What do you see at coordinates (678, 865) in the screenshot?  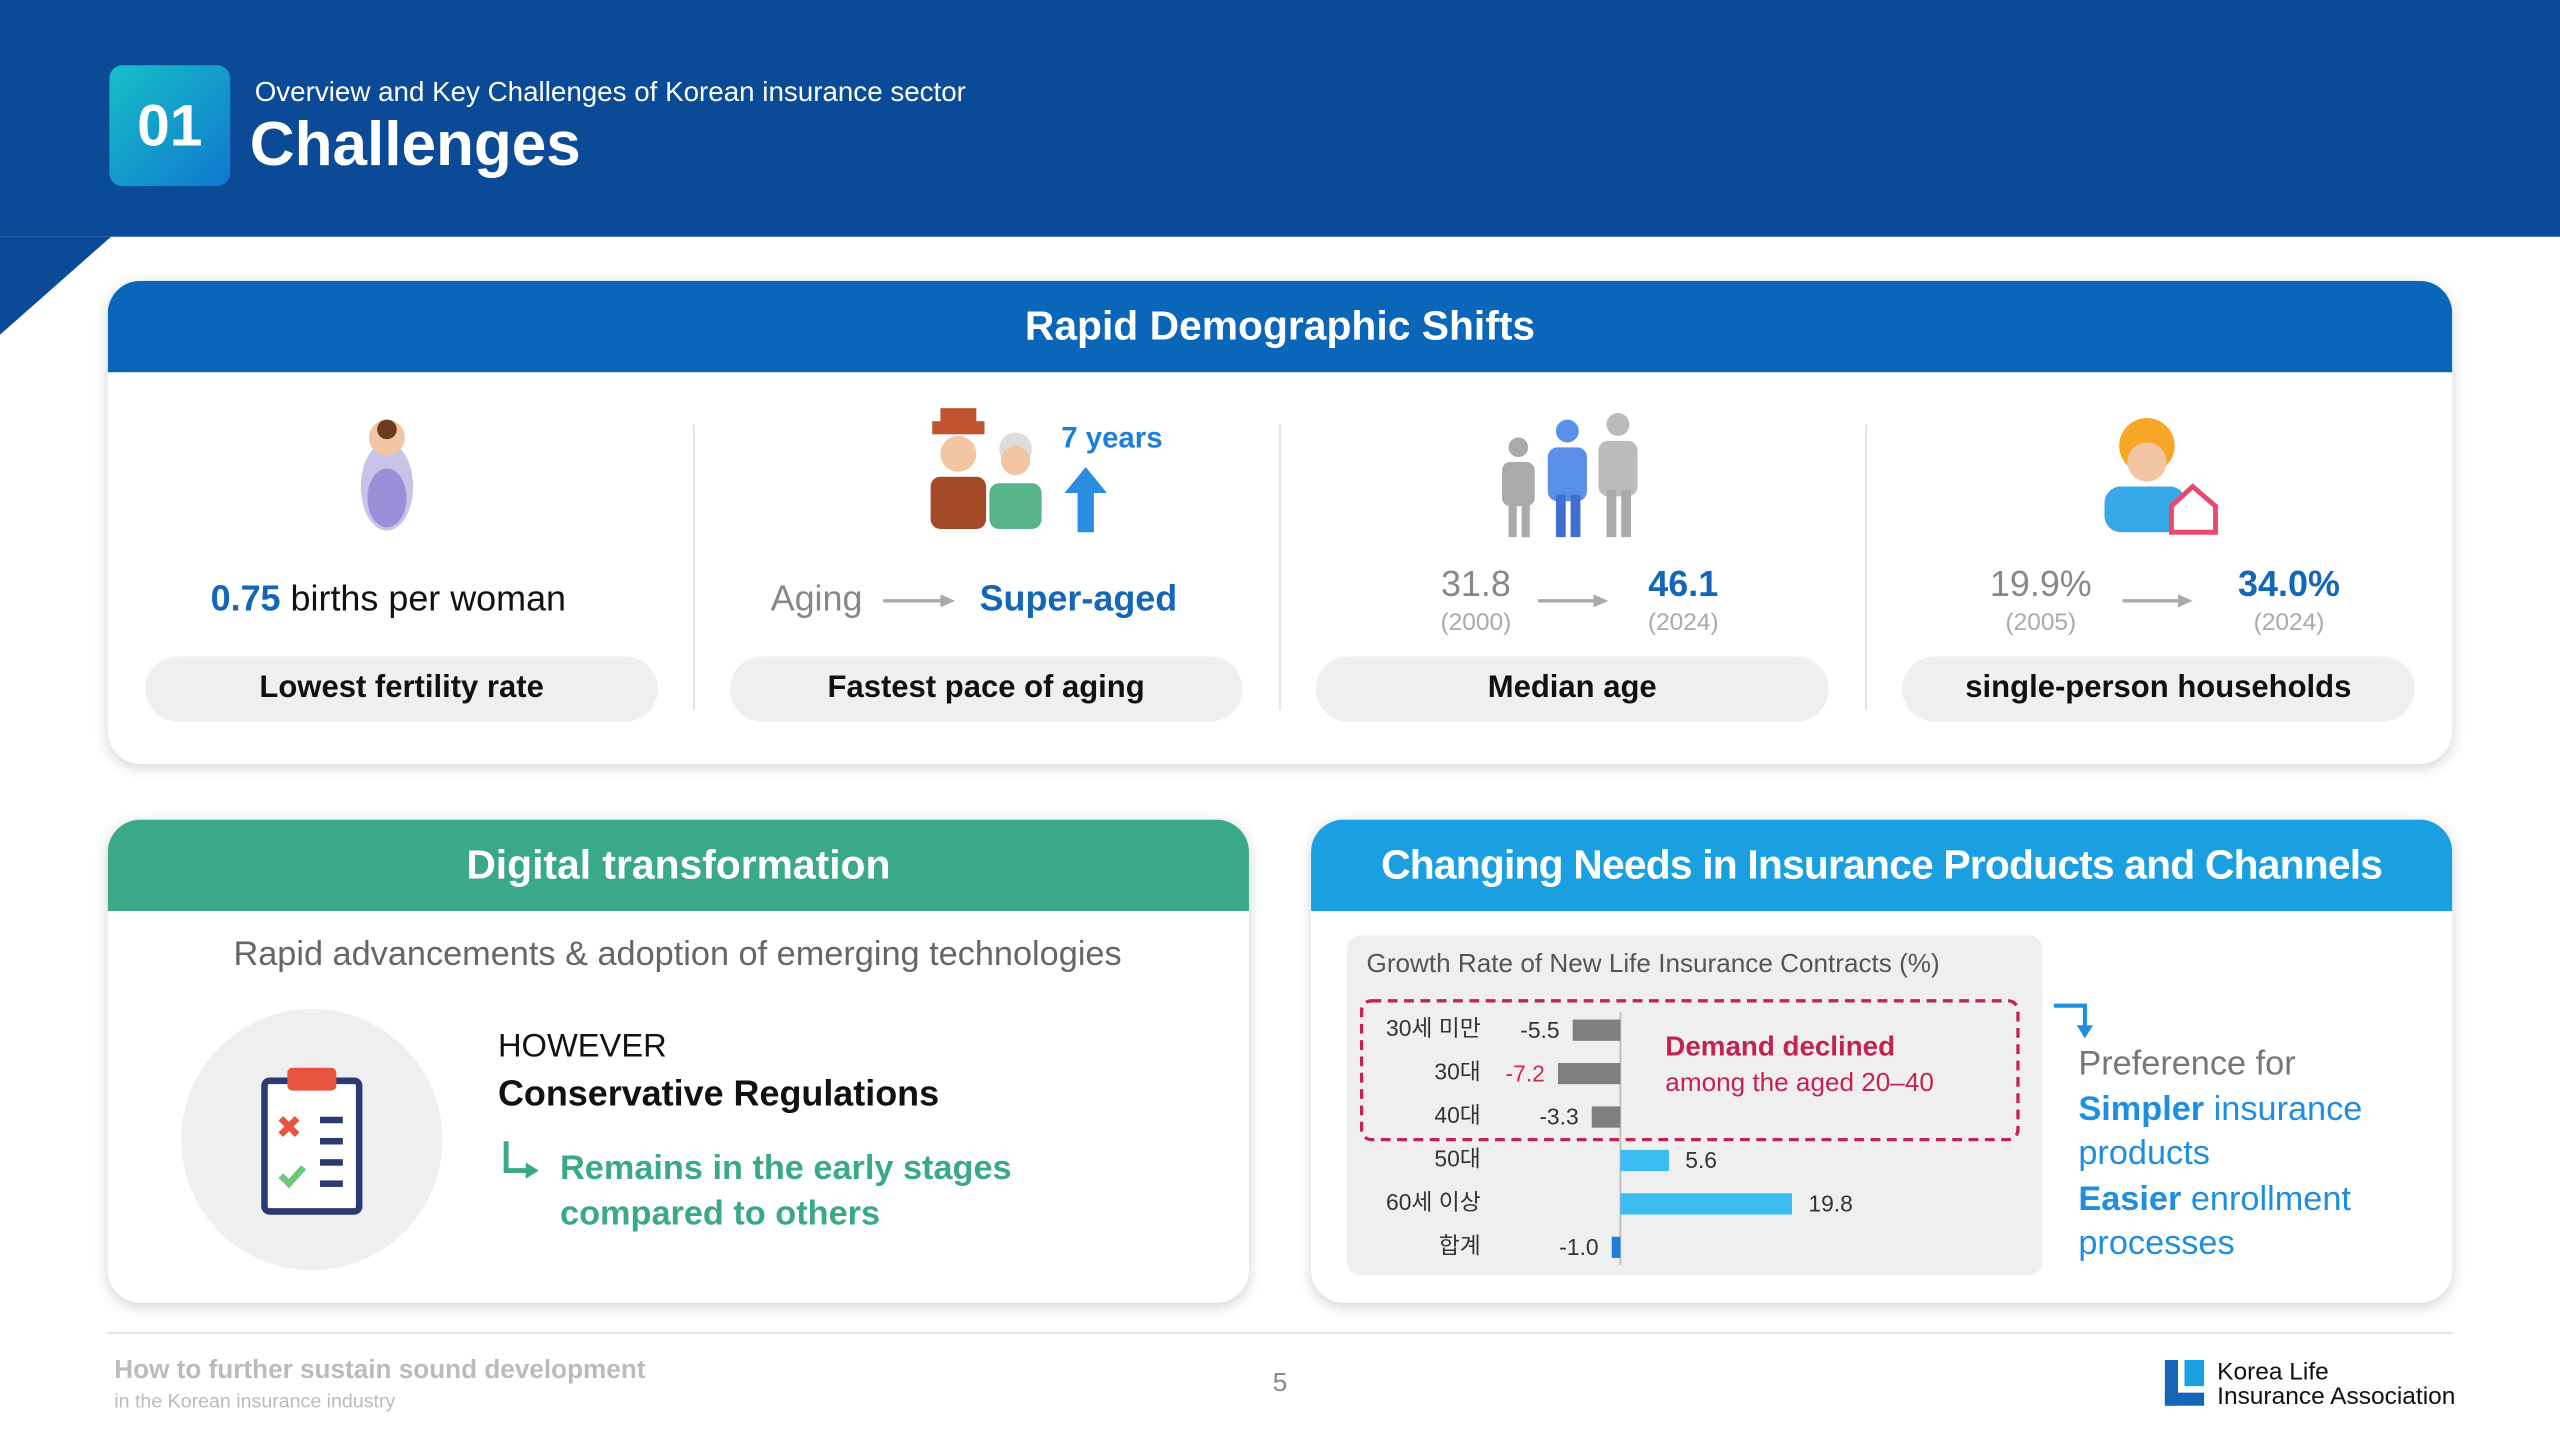 I see `panel-title: Digital transformation` at bounding box center [678, 865].